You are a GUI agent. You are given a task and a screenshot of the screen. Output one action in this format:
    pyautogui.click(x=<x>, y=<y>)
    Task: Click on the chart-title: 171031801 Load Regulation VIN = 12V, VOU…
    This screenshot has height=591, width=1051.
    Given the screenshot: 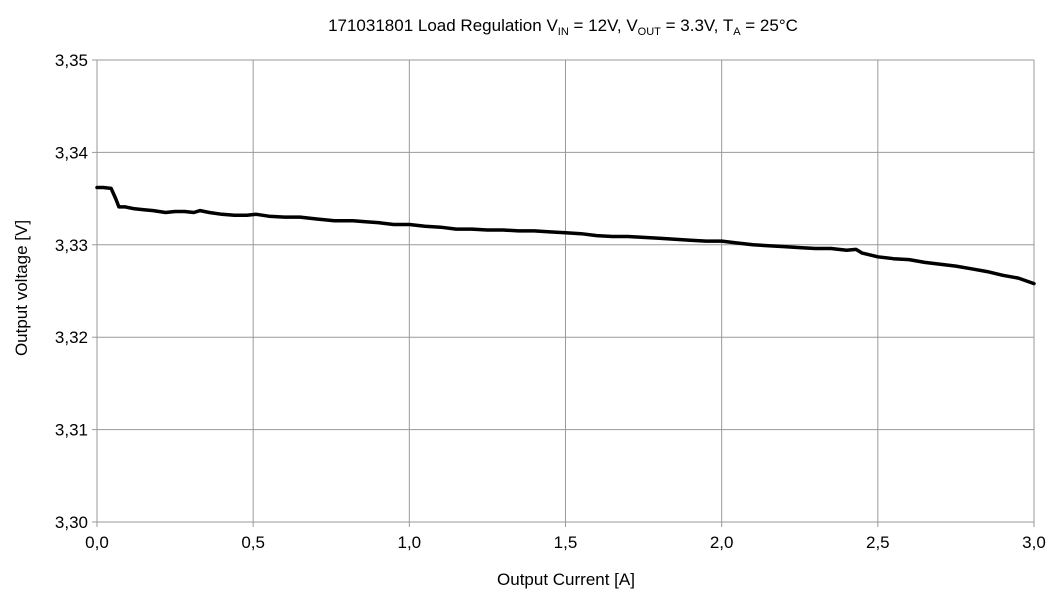 What is the action you would take?
    pyautogui.click(x=563, y=27)
    